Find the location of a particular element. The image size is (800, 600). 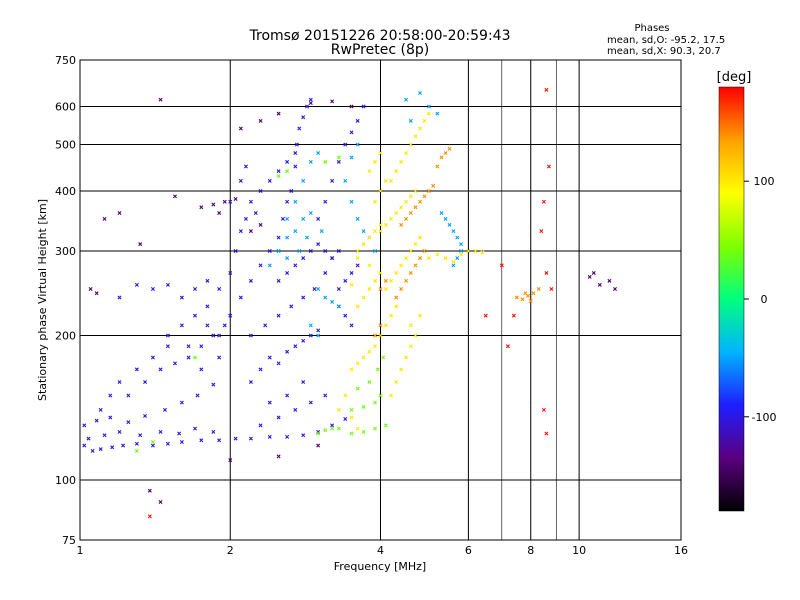

y-tick-label: 100 is located at coordinates (65, 480).